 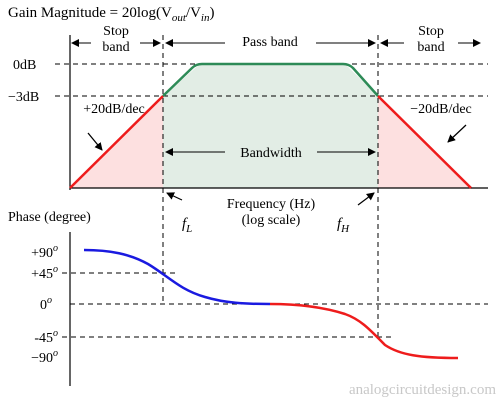 What do you see at coordinates (270, 42) in the screenshot?
I see `pass-band-label: Pass band` at bounding box center [270, 42].